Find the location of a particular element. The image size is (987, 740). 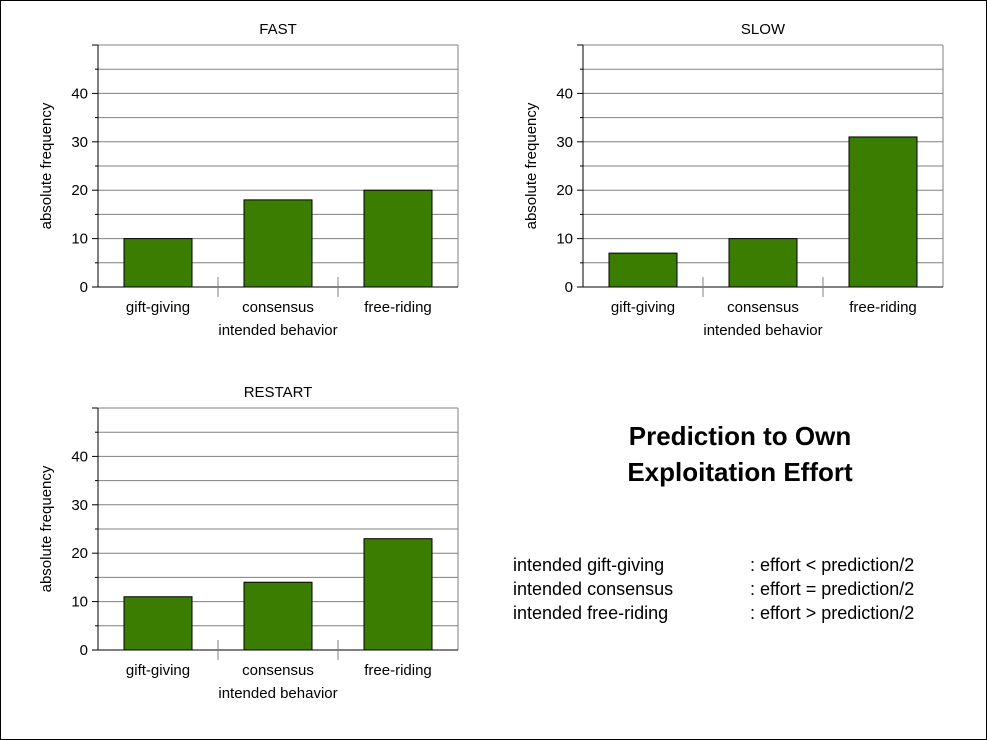

legend-label: intended consensus is located at coordinates (593, 589).